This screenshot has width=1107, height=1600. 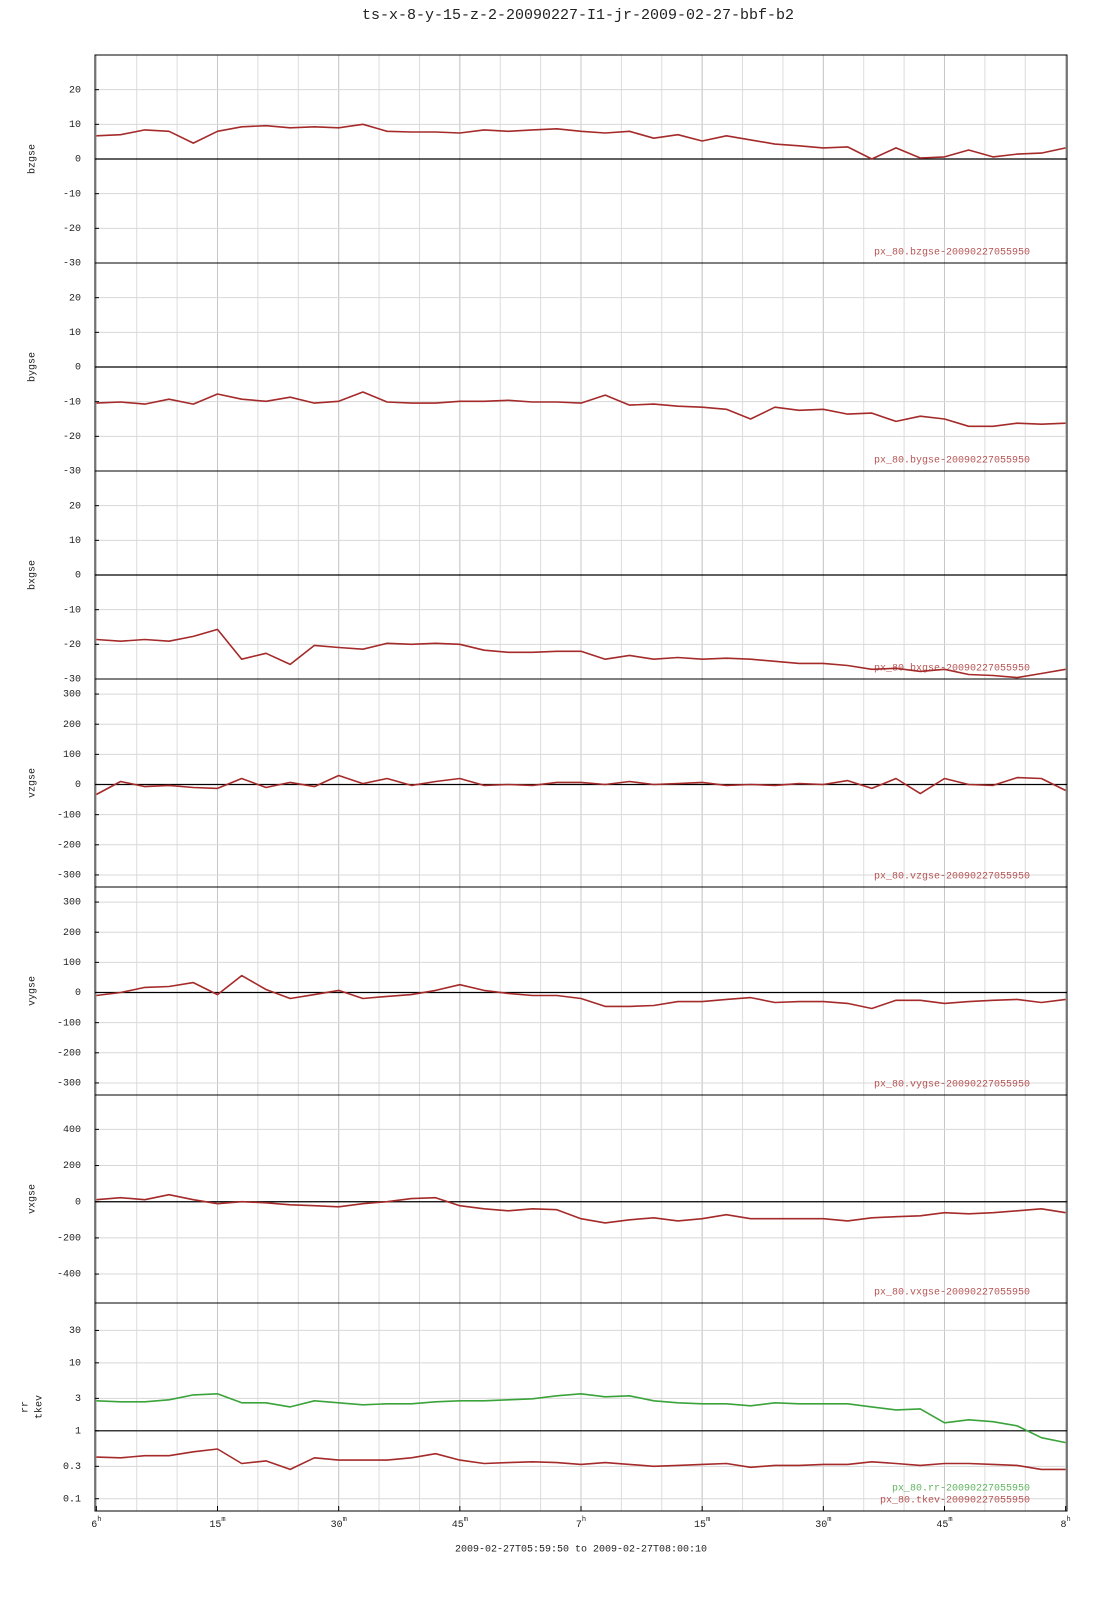 What do you see at coordinates (72, 1499) in the screenshot?
I see `y-tick-label: 0.1` at bounding box center [72, 1499].